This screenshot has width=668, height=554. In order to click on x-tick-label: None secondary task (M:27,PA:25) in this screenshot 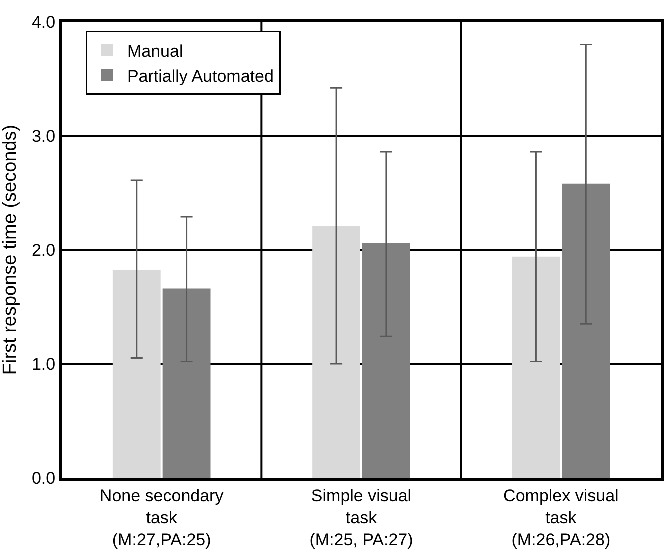, I will do `click(162, 518)`.